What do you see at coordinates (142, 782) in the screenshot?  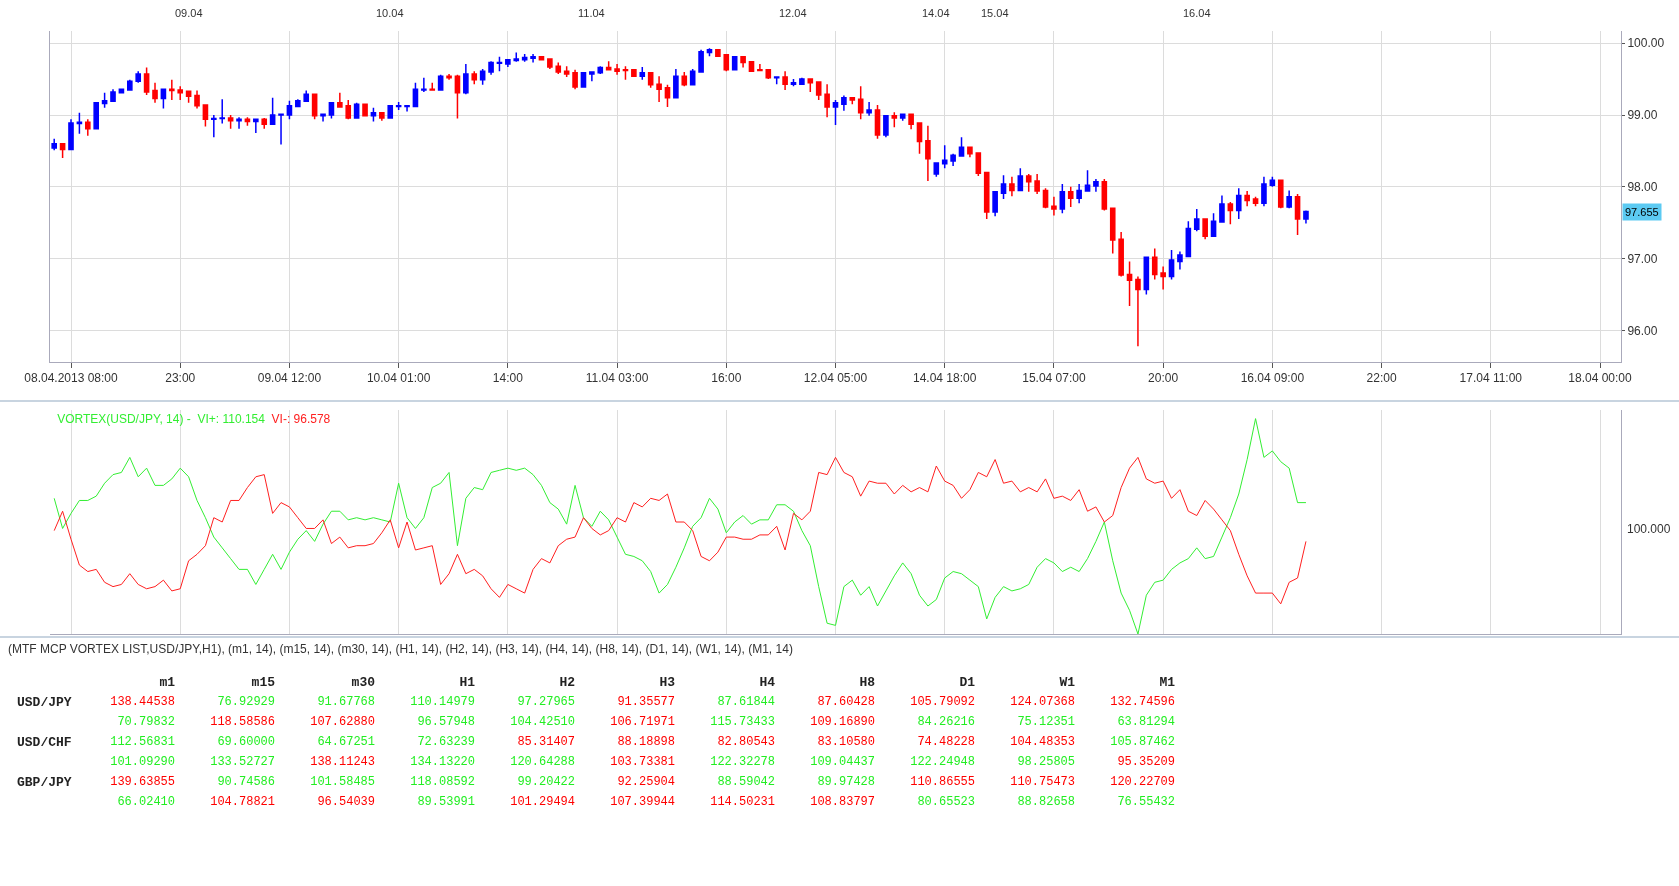 I see `data-label: 139.63855` at bounding box center [142, 782].